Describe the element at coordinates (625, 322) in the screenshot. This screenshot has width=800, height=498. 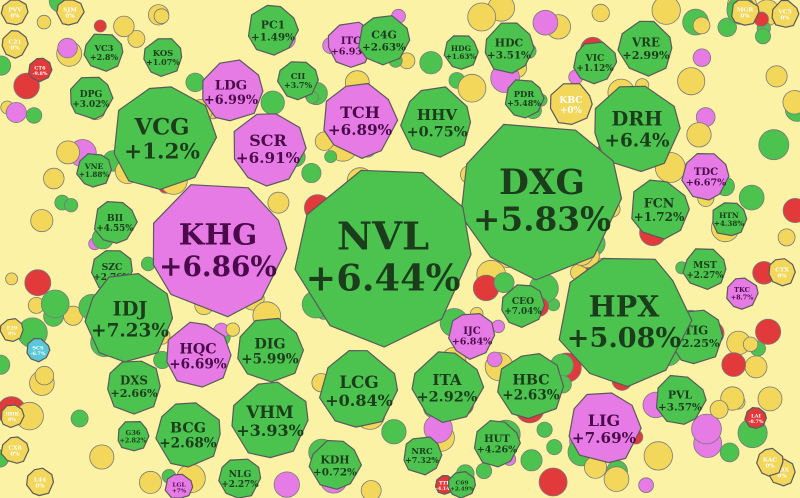
I see `stock-cell-hpx: HPX+5.08%` at that location.